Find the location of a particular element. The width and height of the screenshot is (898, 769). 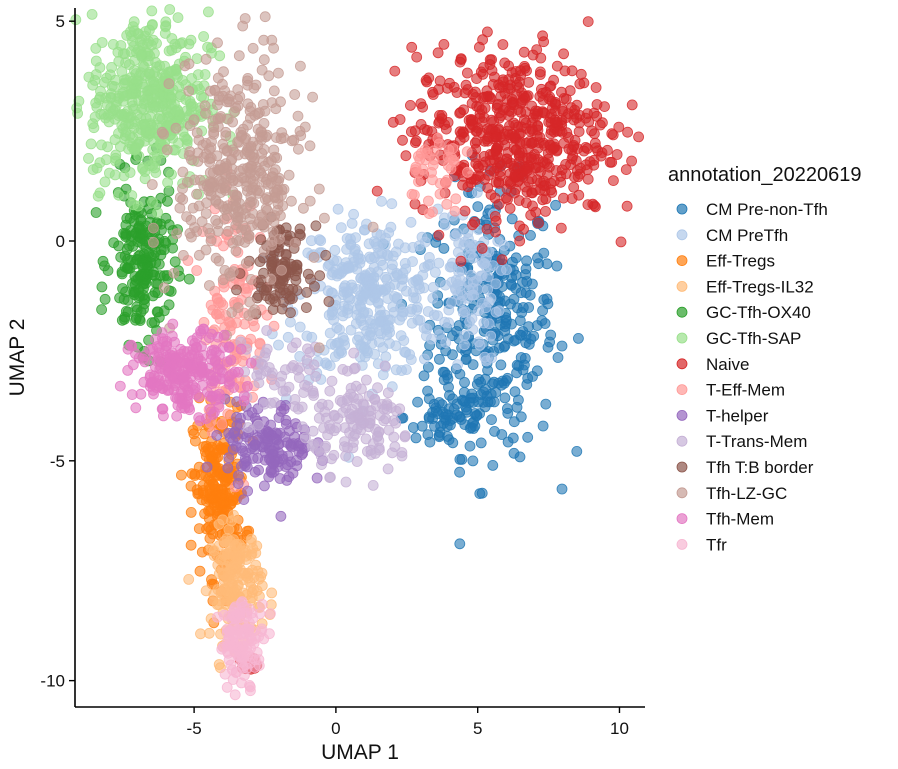

legend-item: Tfh-LZ-GC is located at coordinates (731, 493).